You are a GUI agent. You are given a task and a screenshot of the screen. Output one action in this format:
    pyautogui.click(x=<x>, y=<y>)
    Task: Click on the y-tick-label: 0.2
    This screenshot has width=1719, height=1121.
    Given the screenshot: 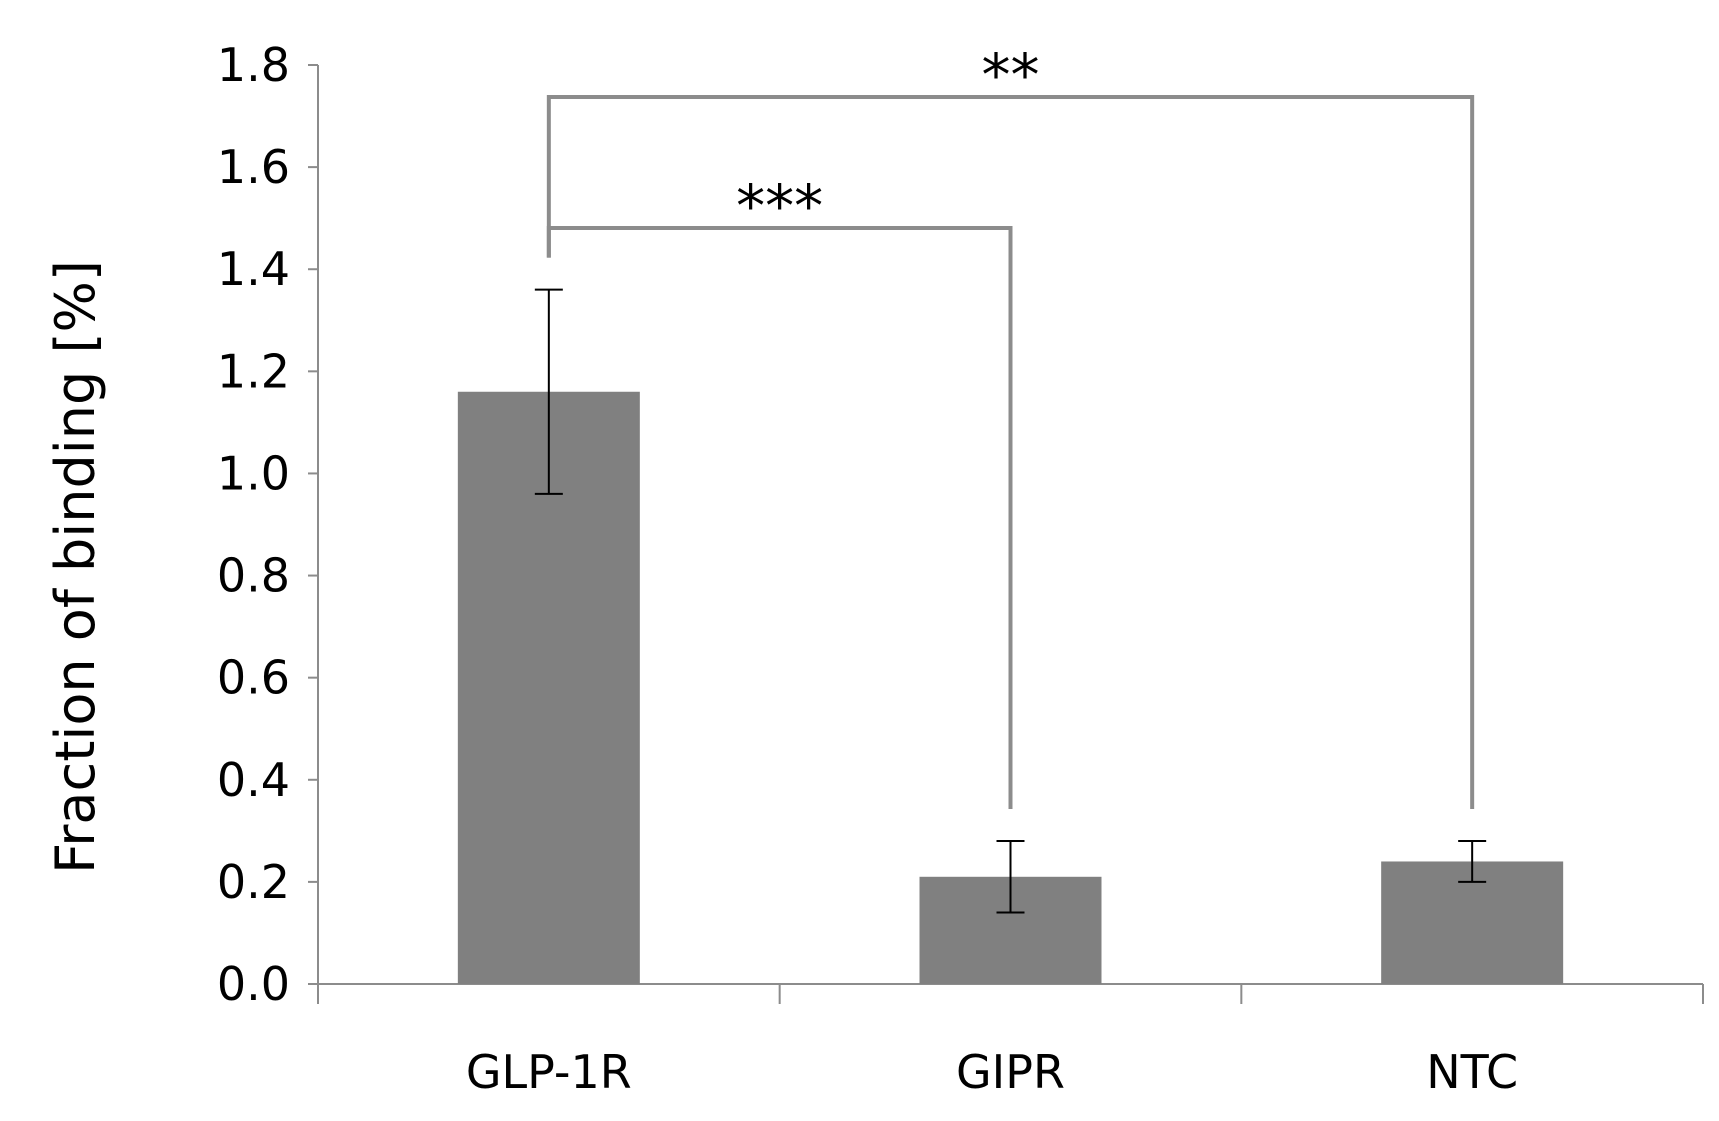 What is the action you would take?
    pyautogui.click(x=253, y=882)
    